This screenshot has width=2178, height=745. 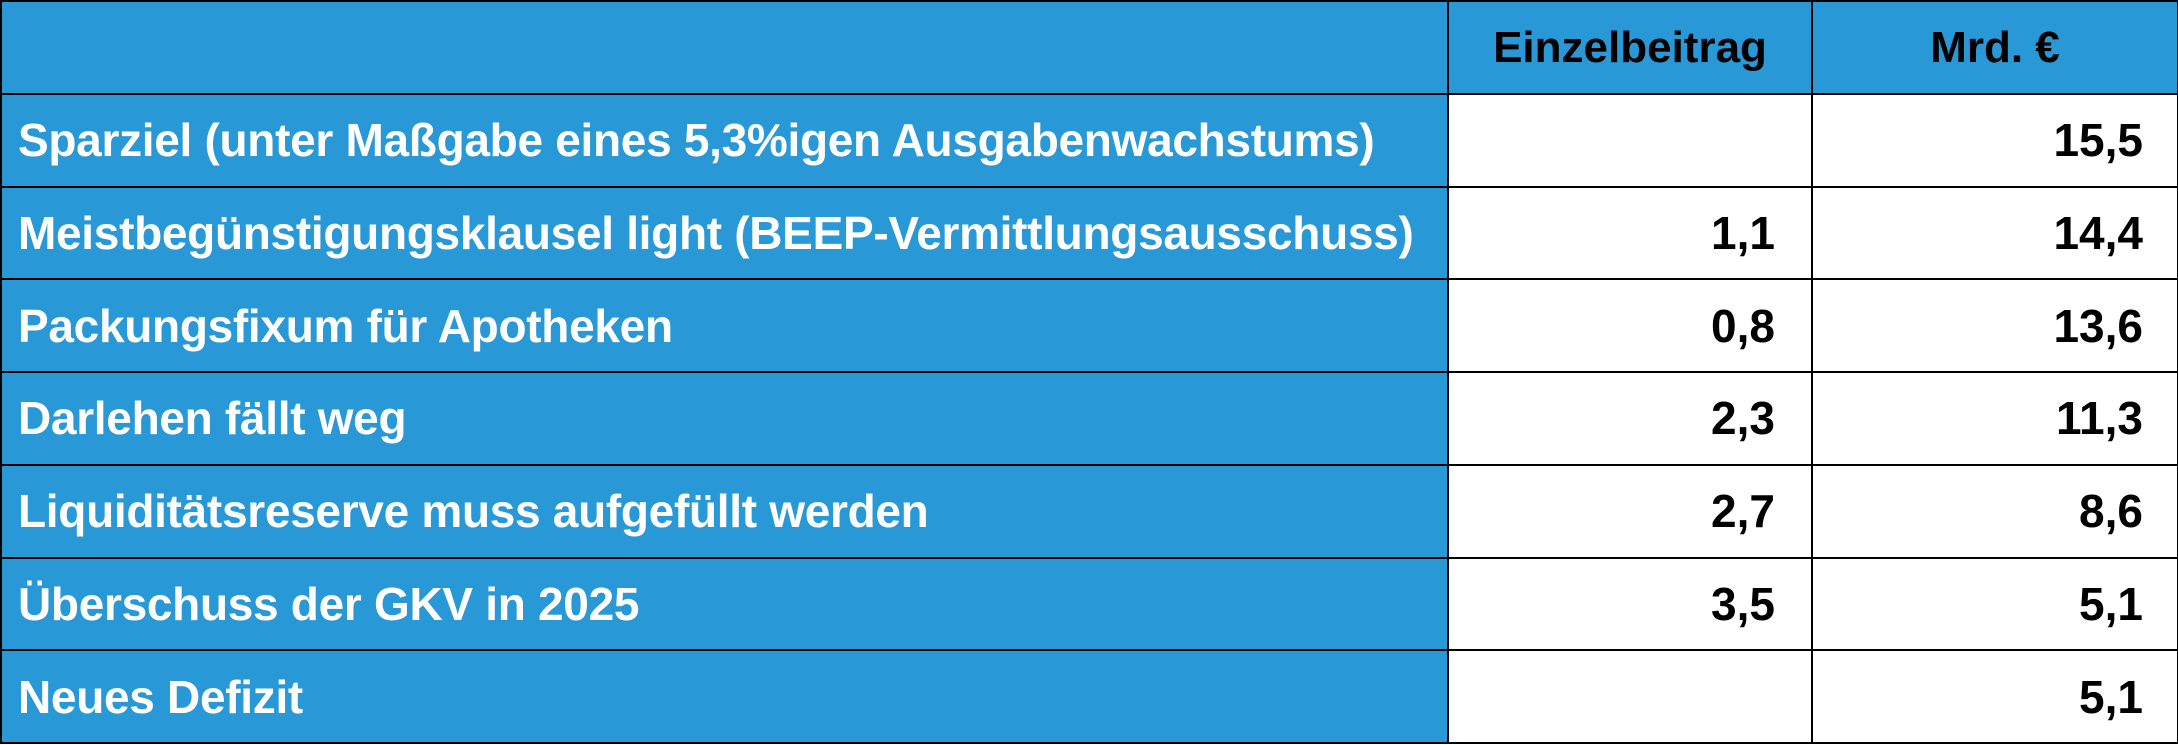 What do you see at coordinates (1630, 326) in the screenshot?
I see `row-einzelbeitrag: 0,8` at bounding box center [1630, 326].